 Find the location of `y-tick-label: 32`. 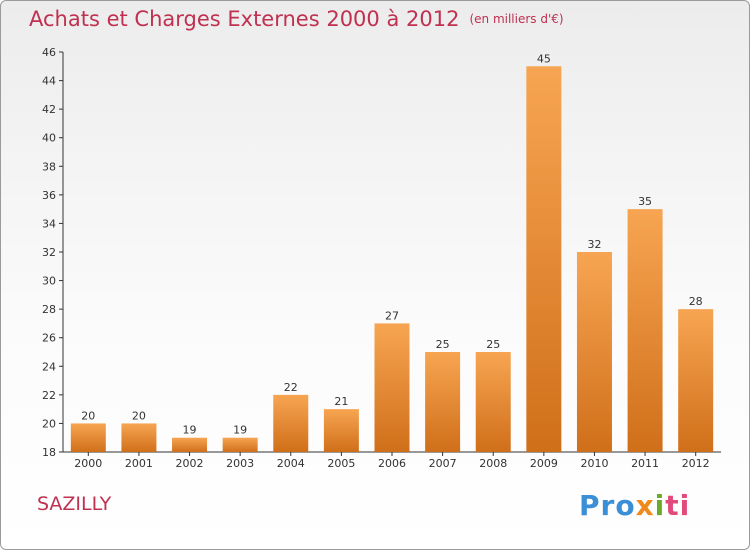

y-tick-label: 32 is located at coordinates (49, 252).